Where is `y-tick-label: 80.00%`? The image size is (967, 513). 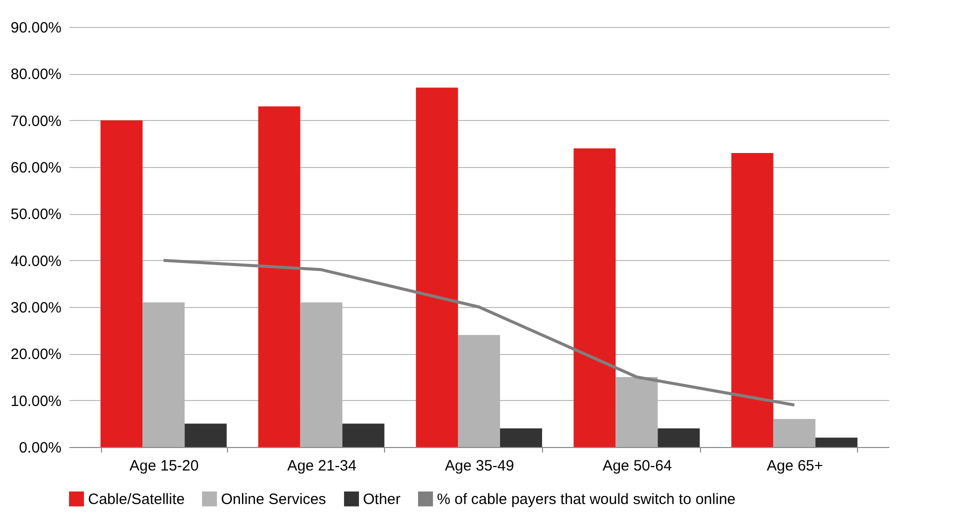 y-tick-label: 80.00% is located at coordinates (36, 75).